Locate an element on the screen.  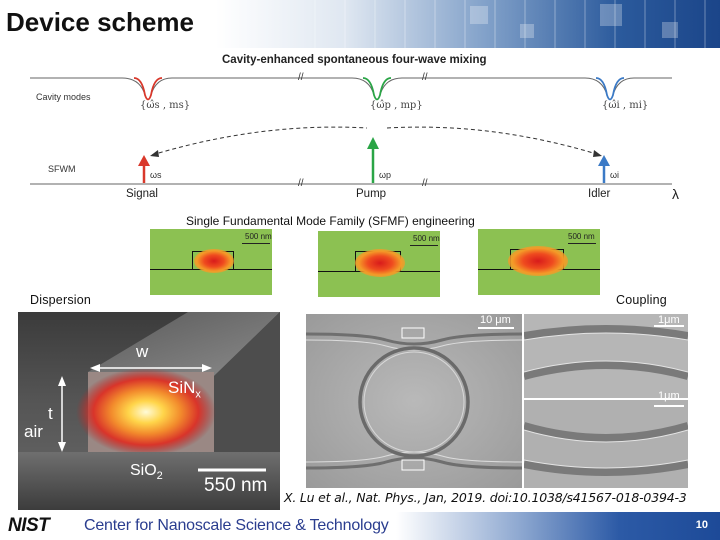
ring-drawing is located at coordinates (414, 401).